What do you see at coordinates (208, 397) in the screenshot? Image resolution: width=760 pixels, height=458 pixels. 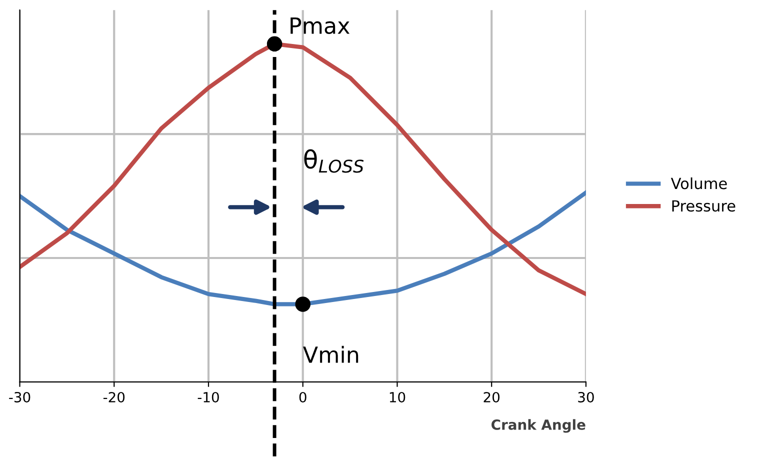 I see `x-tick-label: -10` at bounding box center [208, 397].